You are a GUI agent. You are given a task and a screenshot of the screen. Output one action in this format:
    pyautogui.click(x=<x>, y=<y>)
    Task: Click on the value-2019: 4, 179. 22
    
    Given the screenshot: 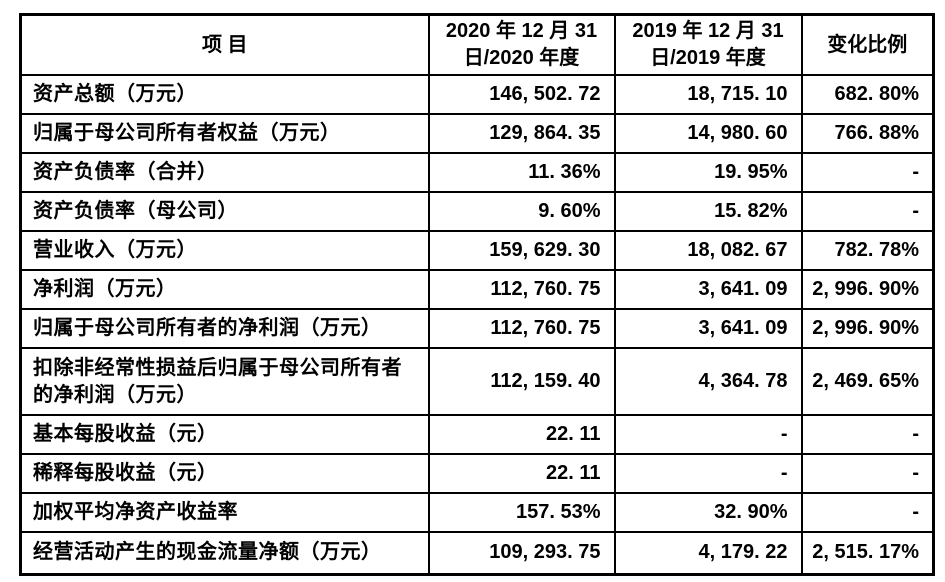 What is the action you would take?
    pyautogui.click(x=708, y=553)
    